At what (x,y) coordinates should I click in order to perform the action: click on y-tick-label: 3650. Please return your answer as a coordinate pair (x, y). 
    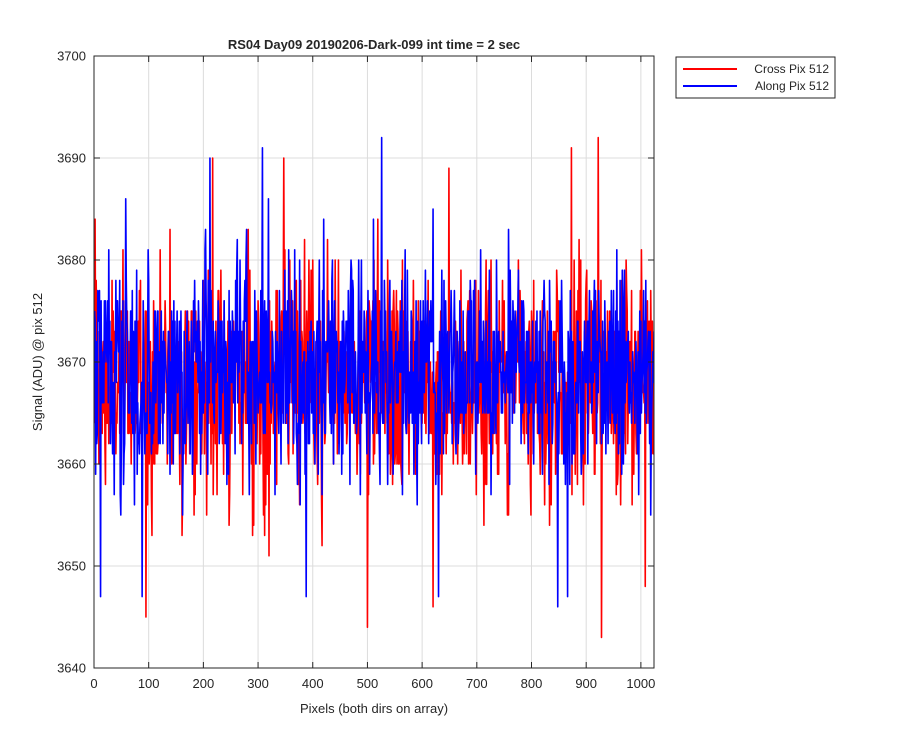
    Looking at the image, I should click on (71, 566).